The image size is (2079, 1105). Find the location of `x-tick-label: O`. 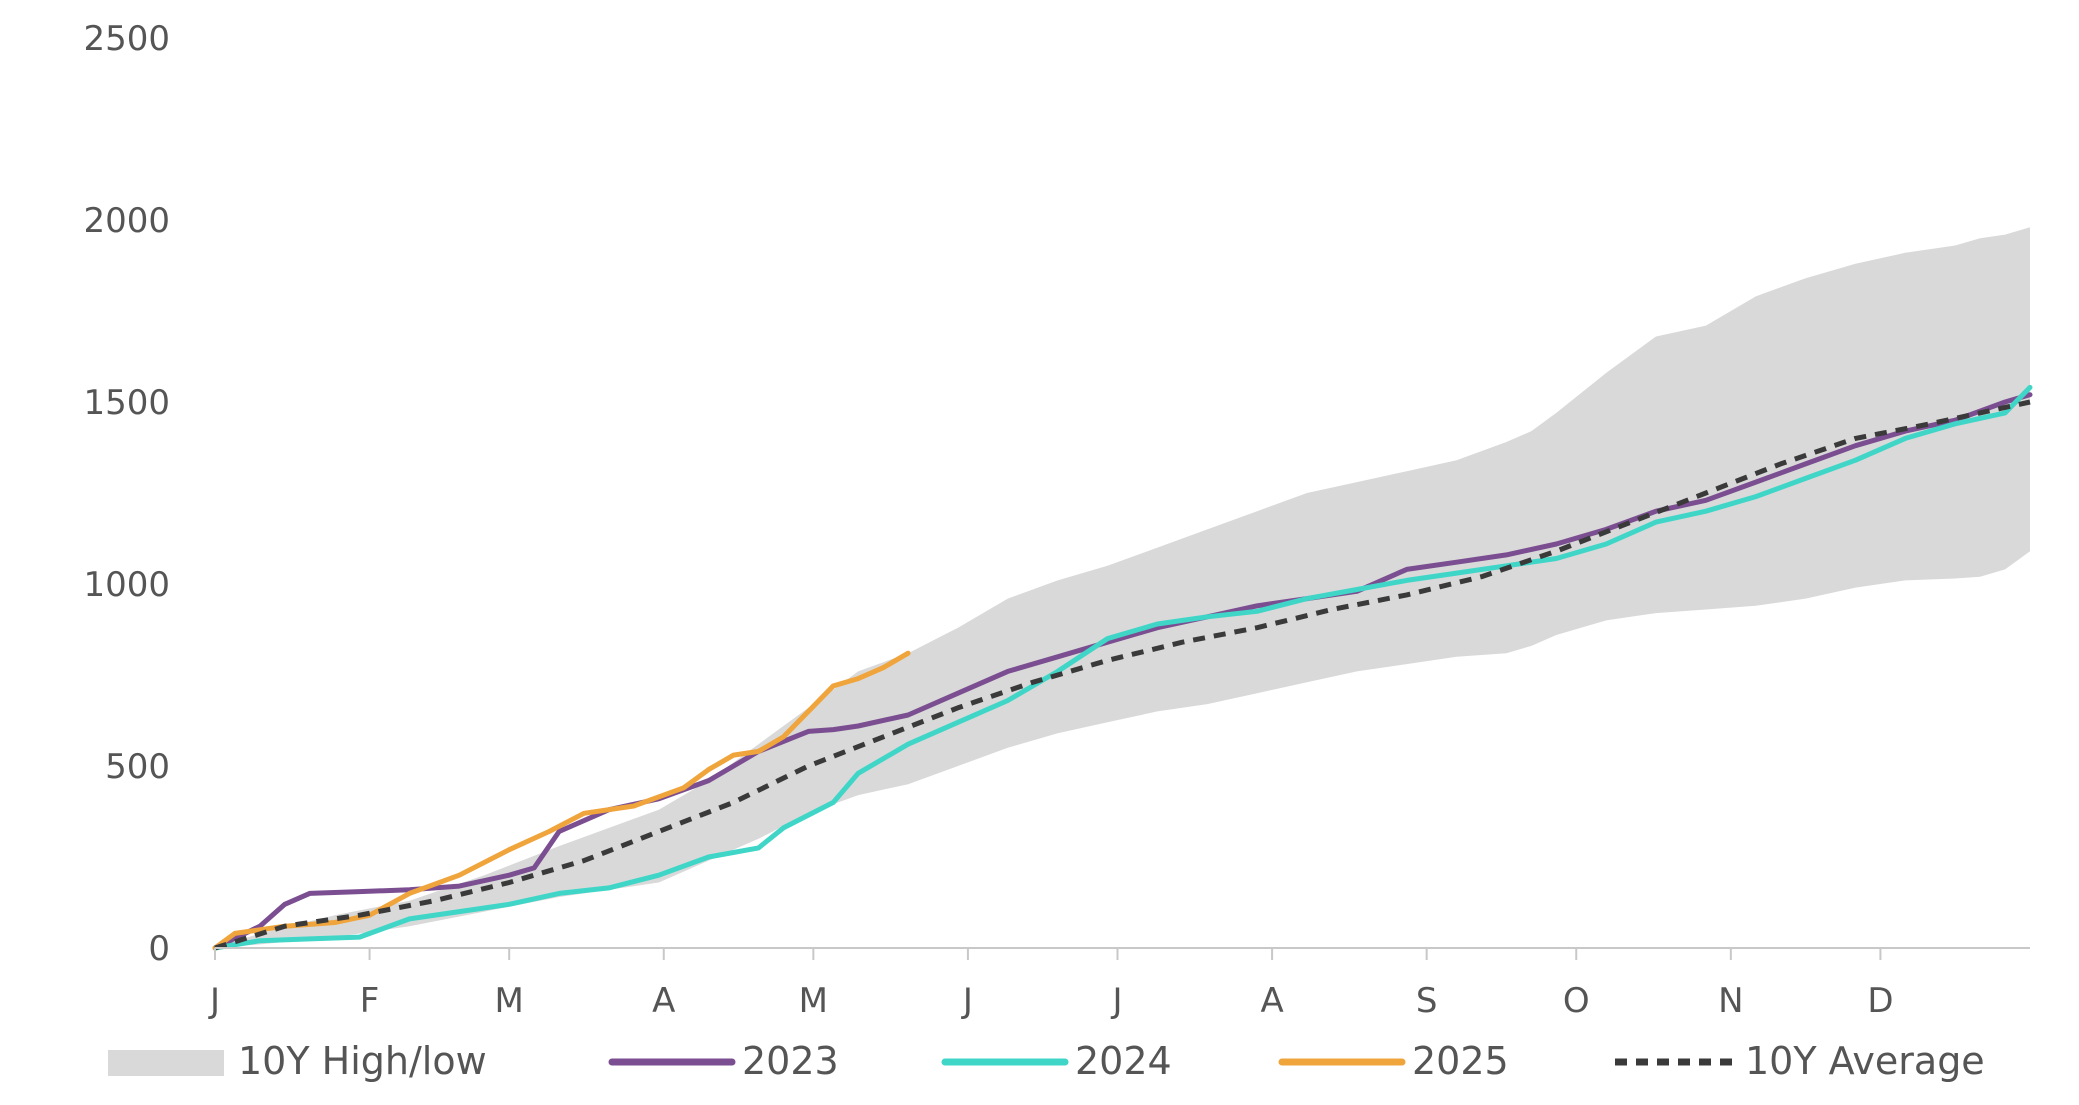

x-tick-label: O is located at coordinates (1576, 1001).